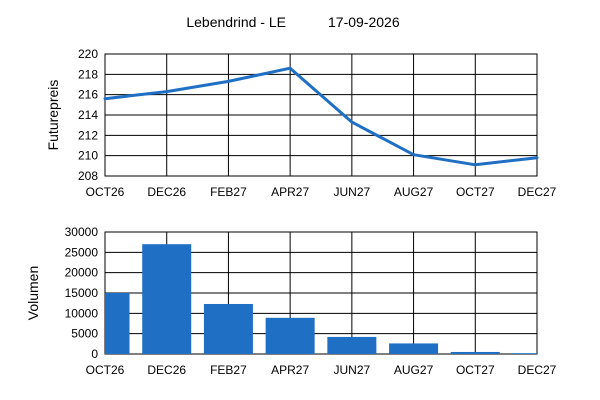 This screenshot has width=600, height=400. Describe the element at coordinates (88, 115) in the screenshot. I see `line-chart-y-tick-label: 214` at that location.